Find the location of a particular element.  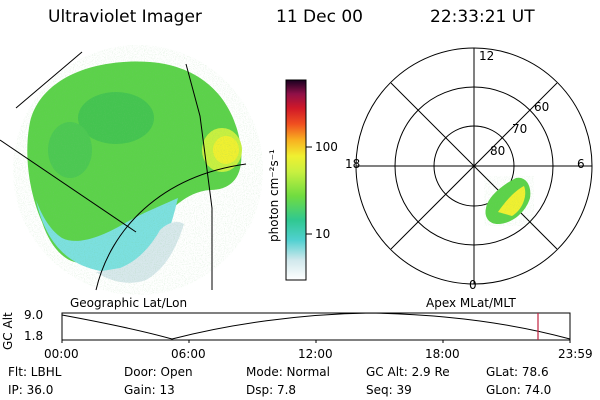

time-label: 22:33:21 UT is located at coordinates (482, 17).